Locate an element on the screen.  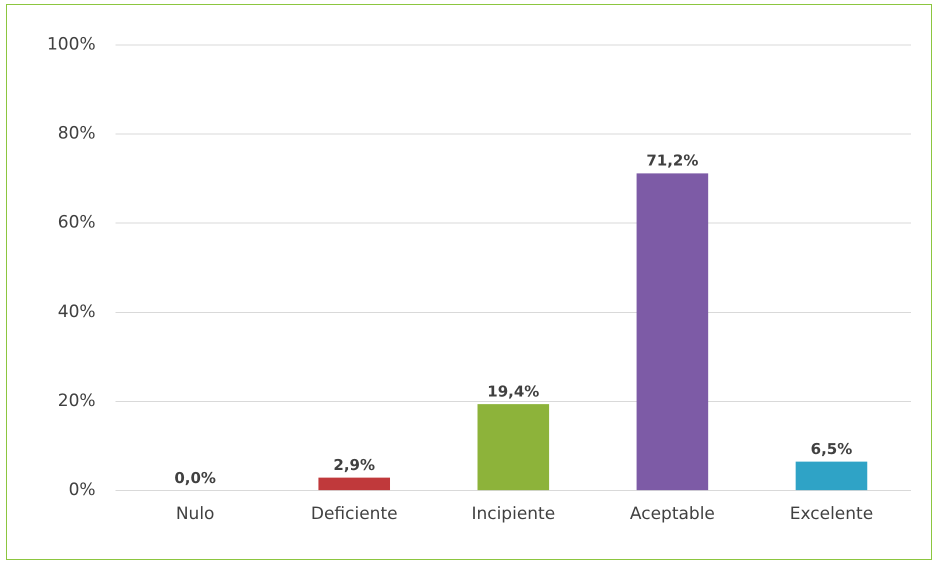
y-tick-label: 80% is located at coordinates (77, 134).